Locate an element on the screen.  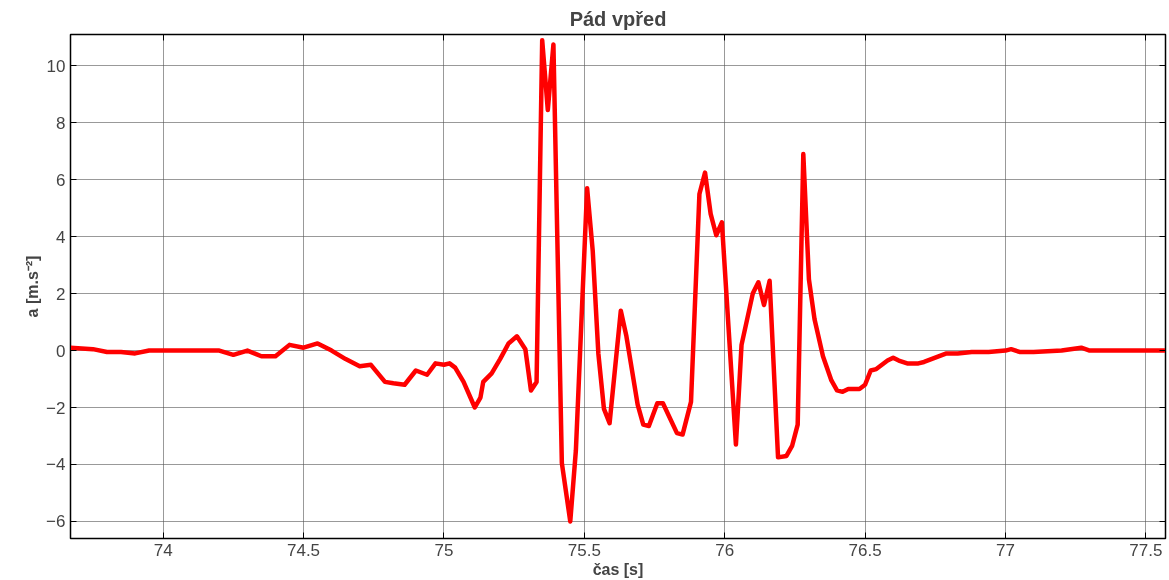
x-tick-label: 75 is located at coordinates (444, 550).